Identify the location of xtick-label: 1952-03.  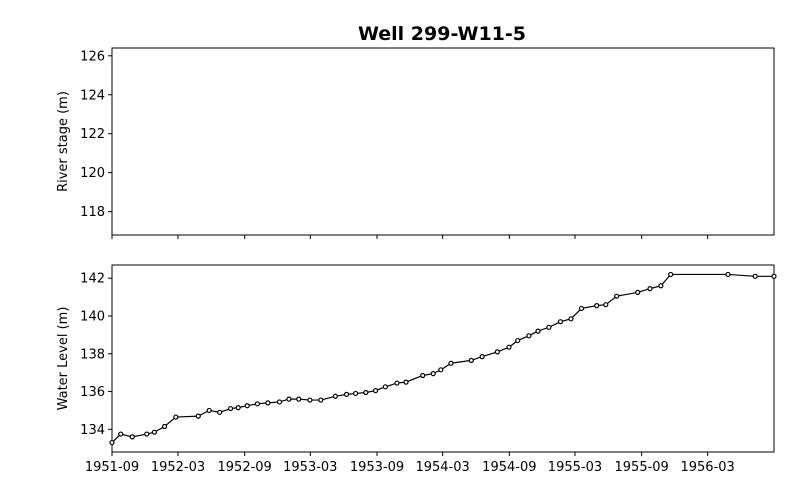
(178, 467).